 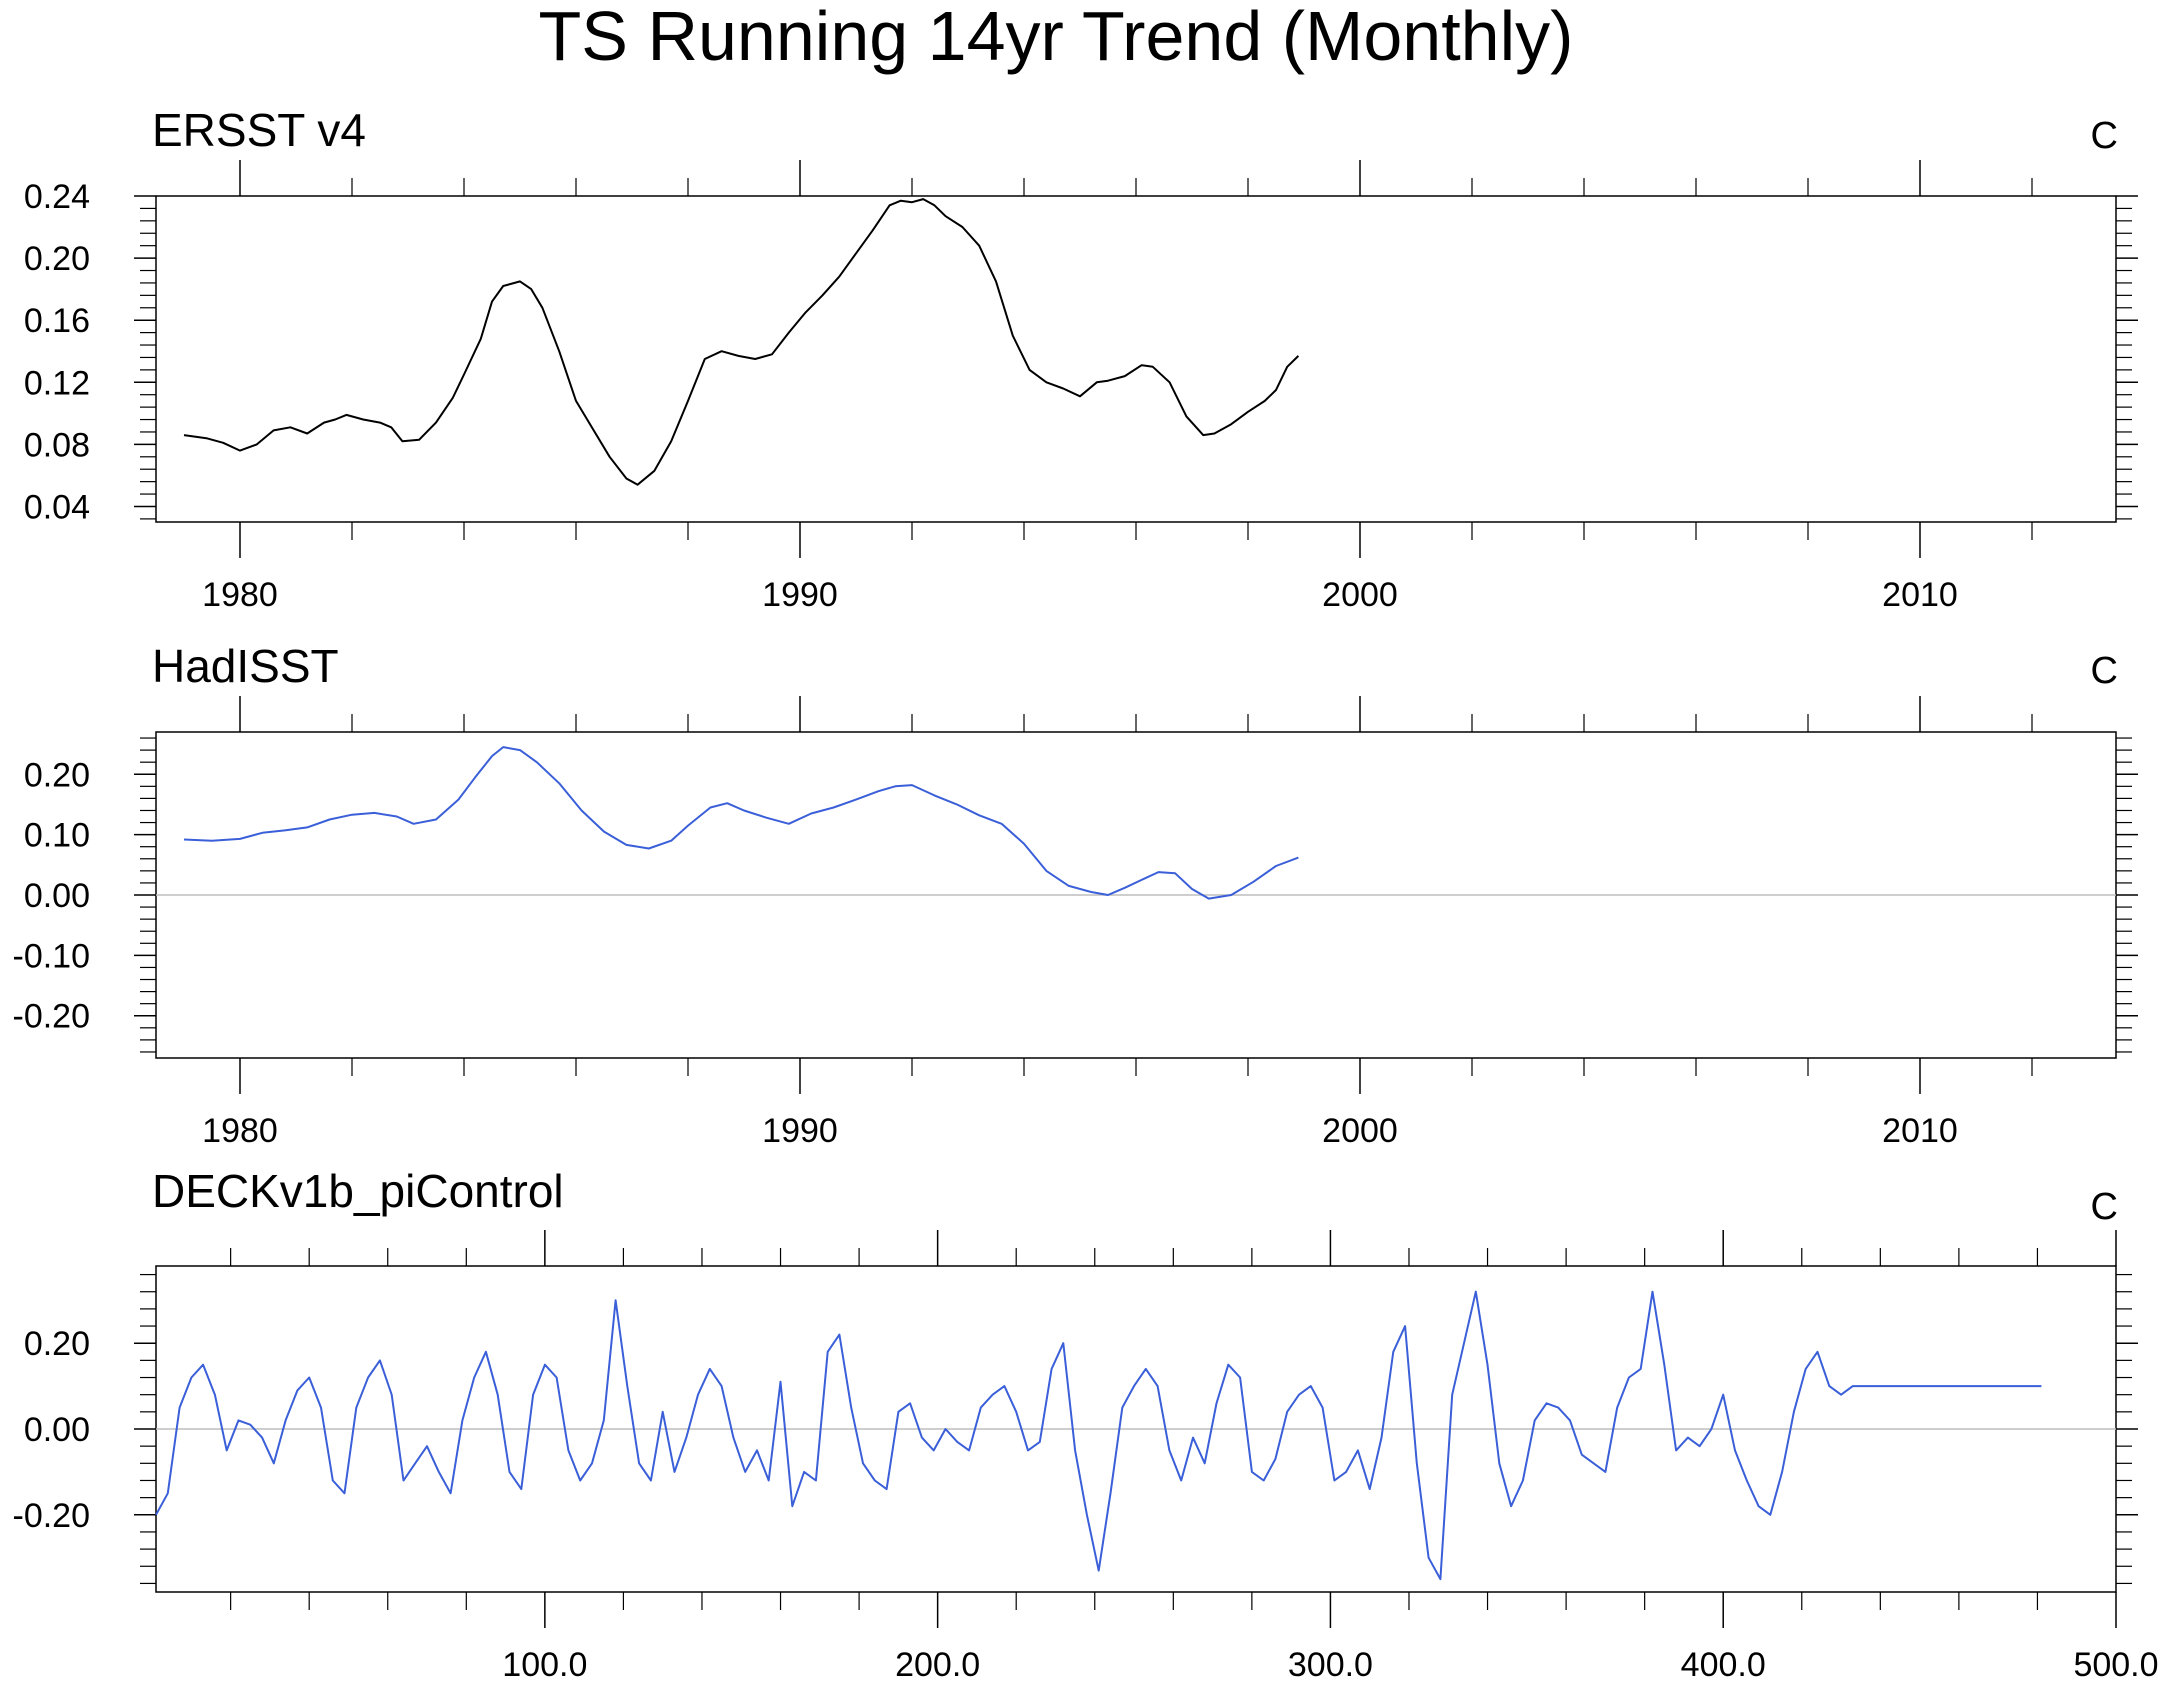 What do you see at coordinates (1056, 37) in the screenshot?
I see `figure-title: TS Running 14yr Trend (Monthly)` at bounding box center [1056, 37].